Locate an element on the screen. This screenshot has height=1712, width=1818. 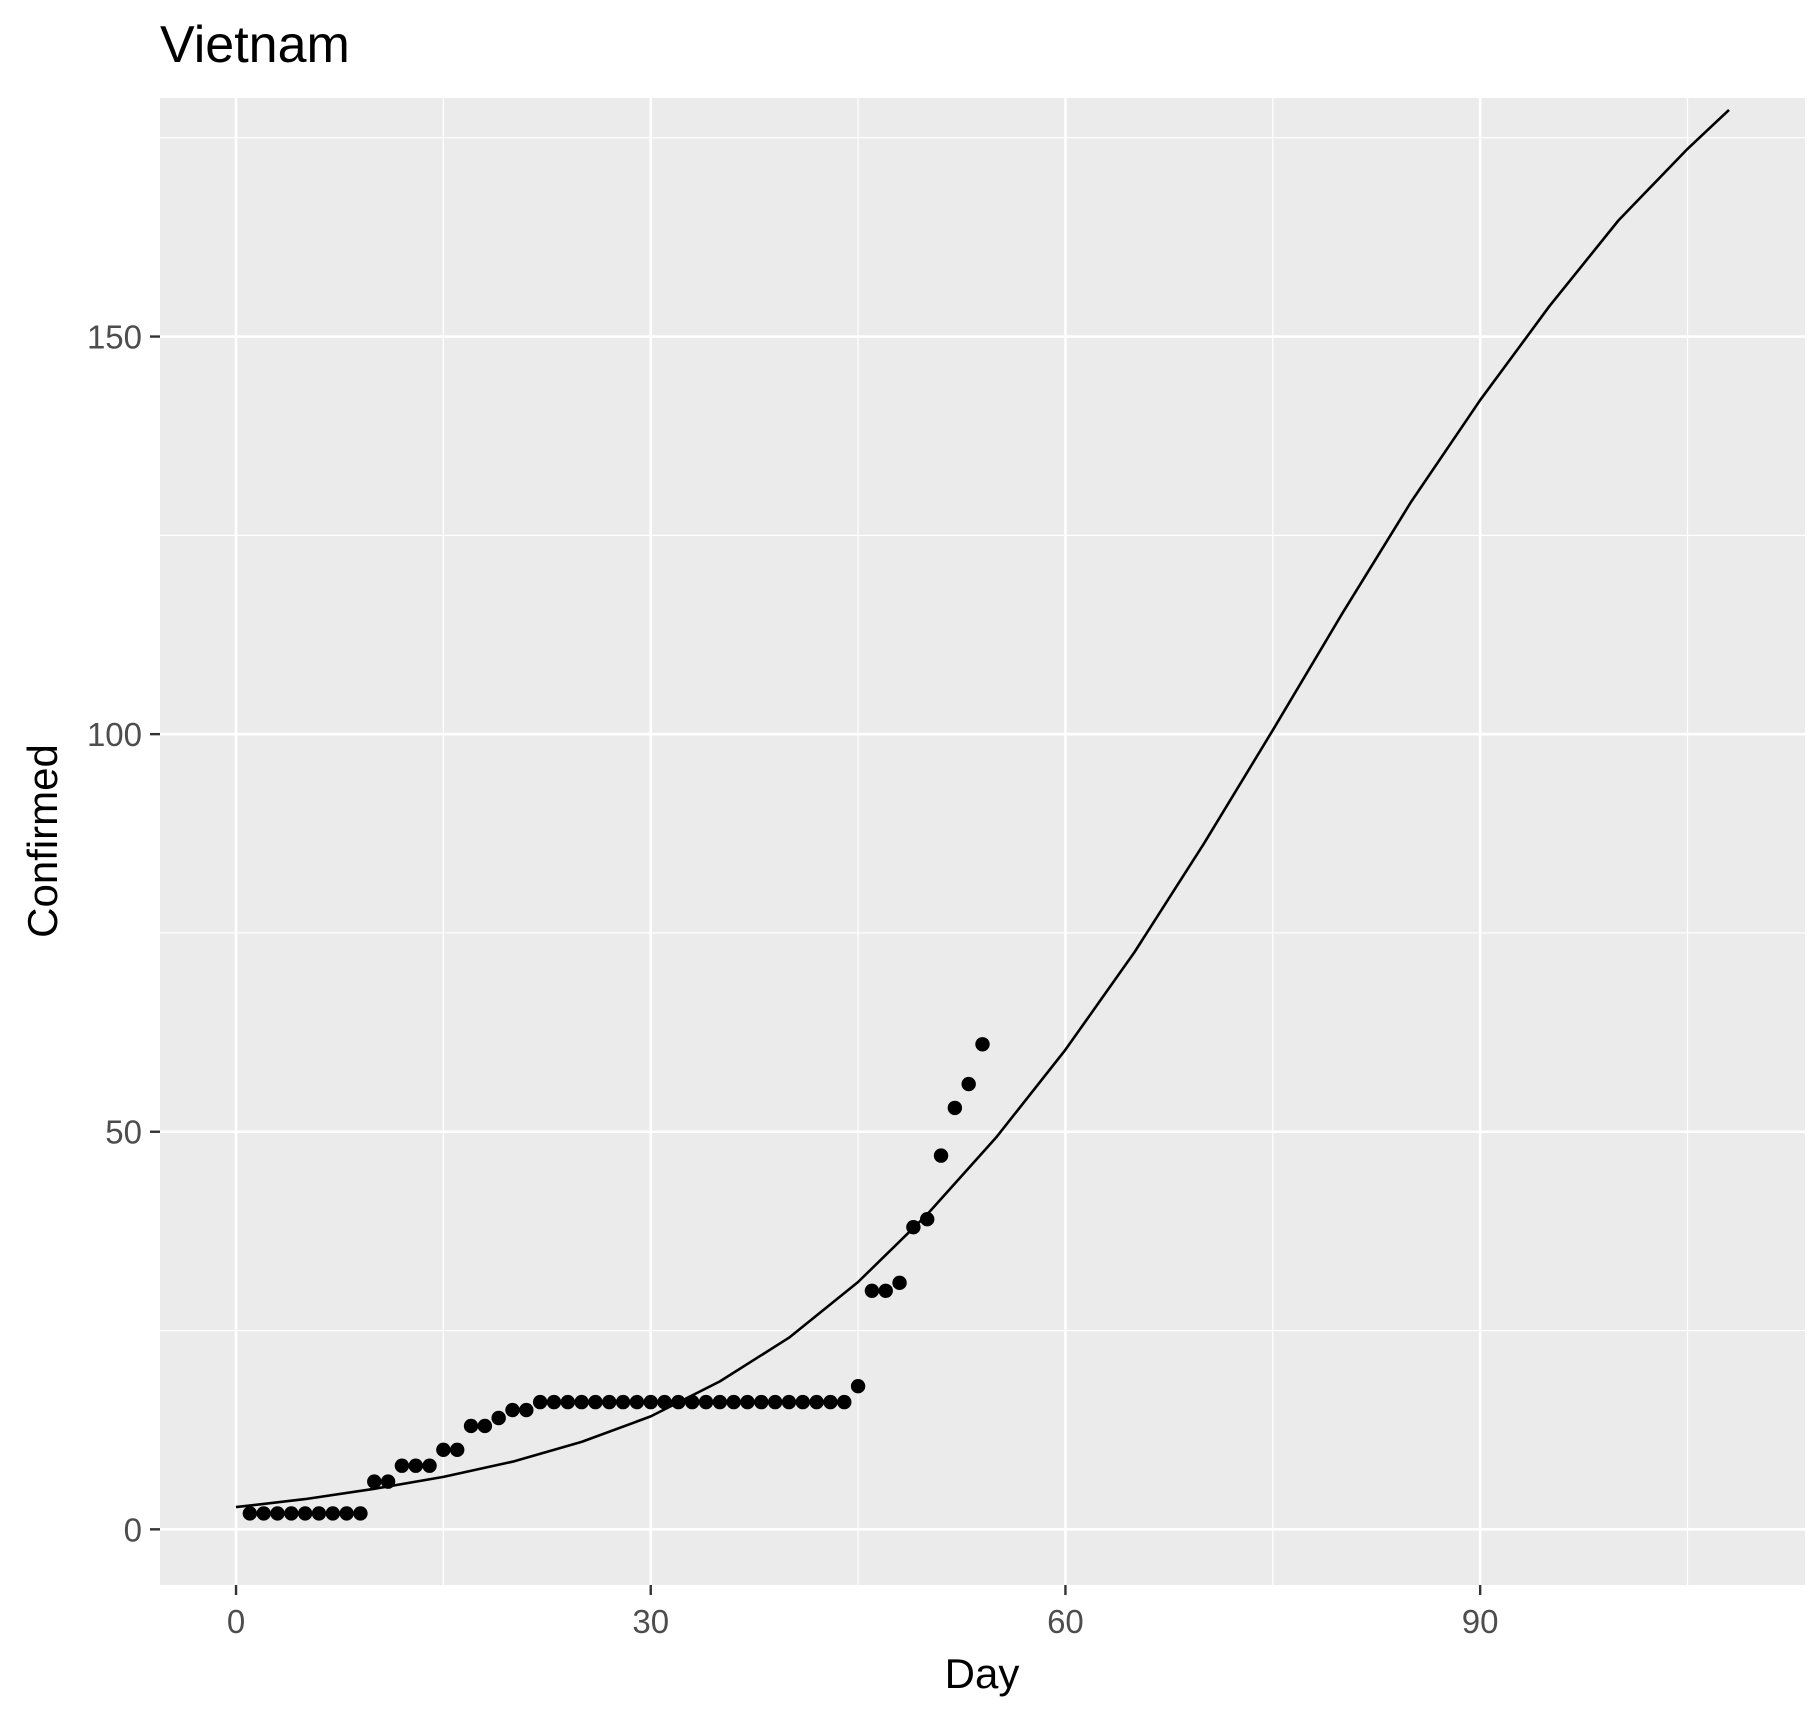
y-axis-title: Confirmed is located at coordinates (42, 841).